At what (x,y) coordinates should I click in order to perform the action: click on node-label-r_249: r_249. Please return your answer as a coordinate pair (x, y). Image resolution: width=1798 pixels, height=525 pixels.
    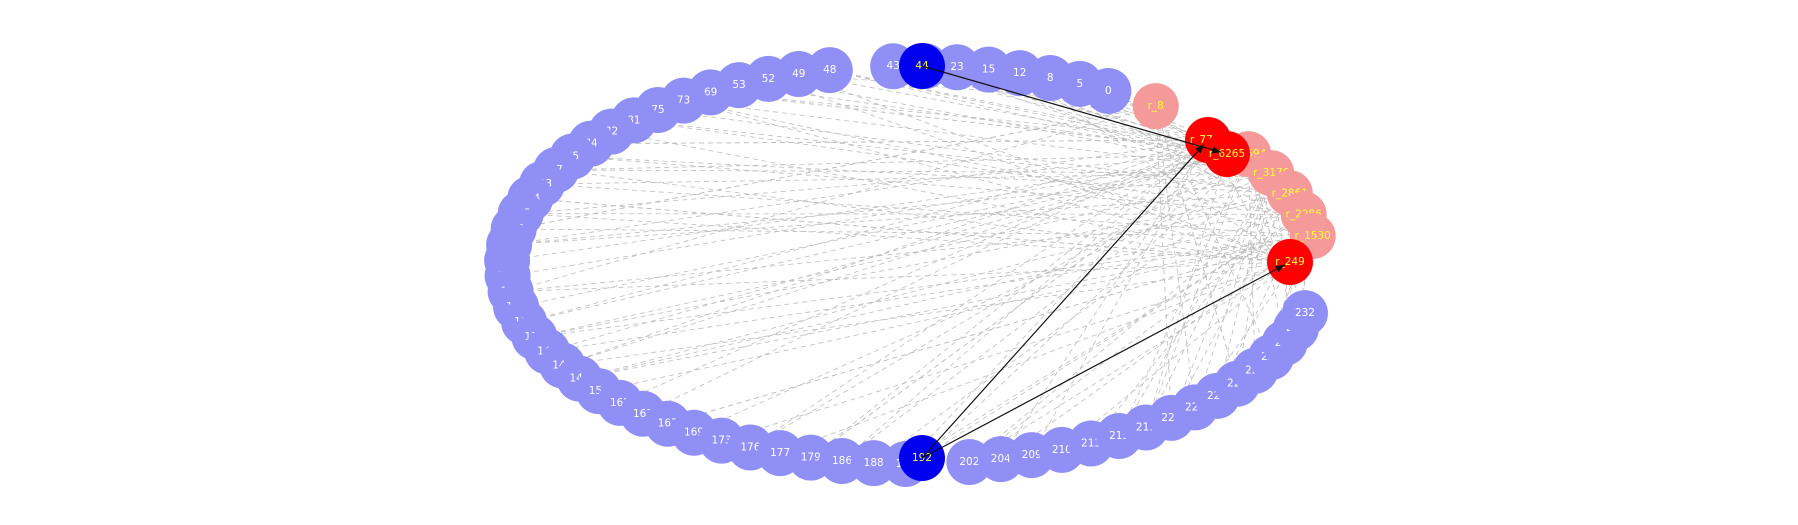
    Looking at the image, I should click on (1290, 262).